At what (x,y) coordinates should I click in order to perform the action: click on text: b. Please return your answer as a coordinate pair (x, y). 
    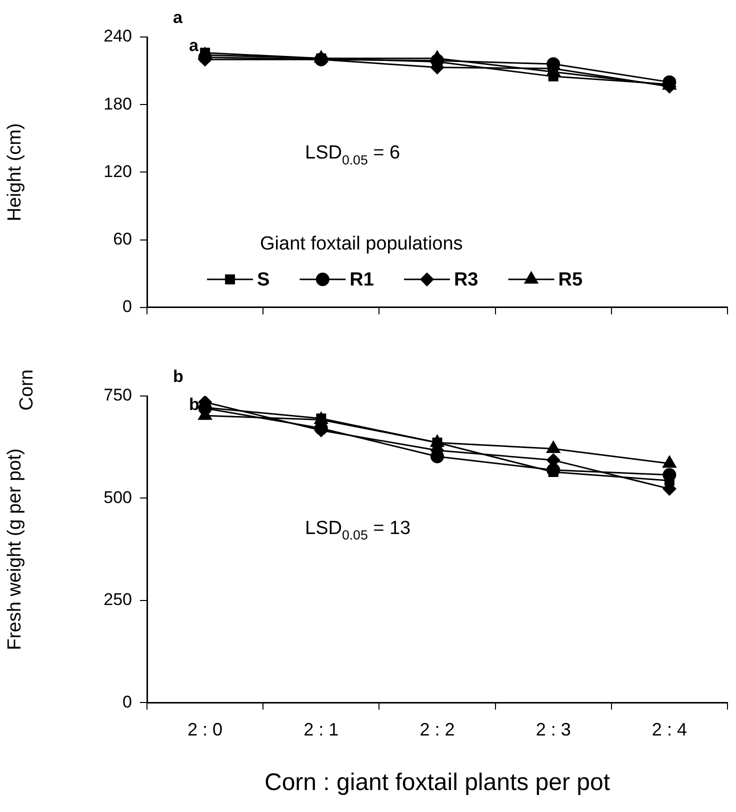
    Looking at the image, I should click on (178, 376).